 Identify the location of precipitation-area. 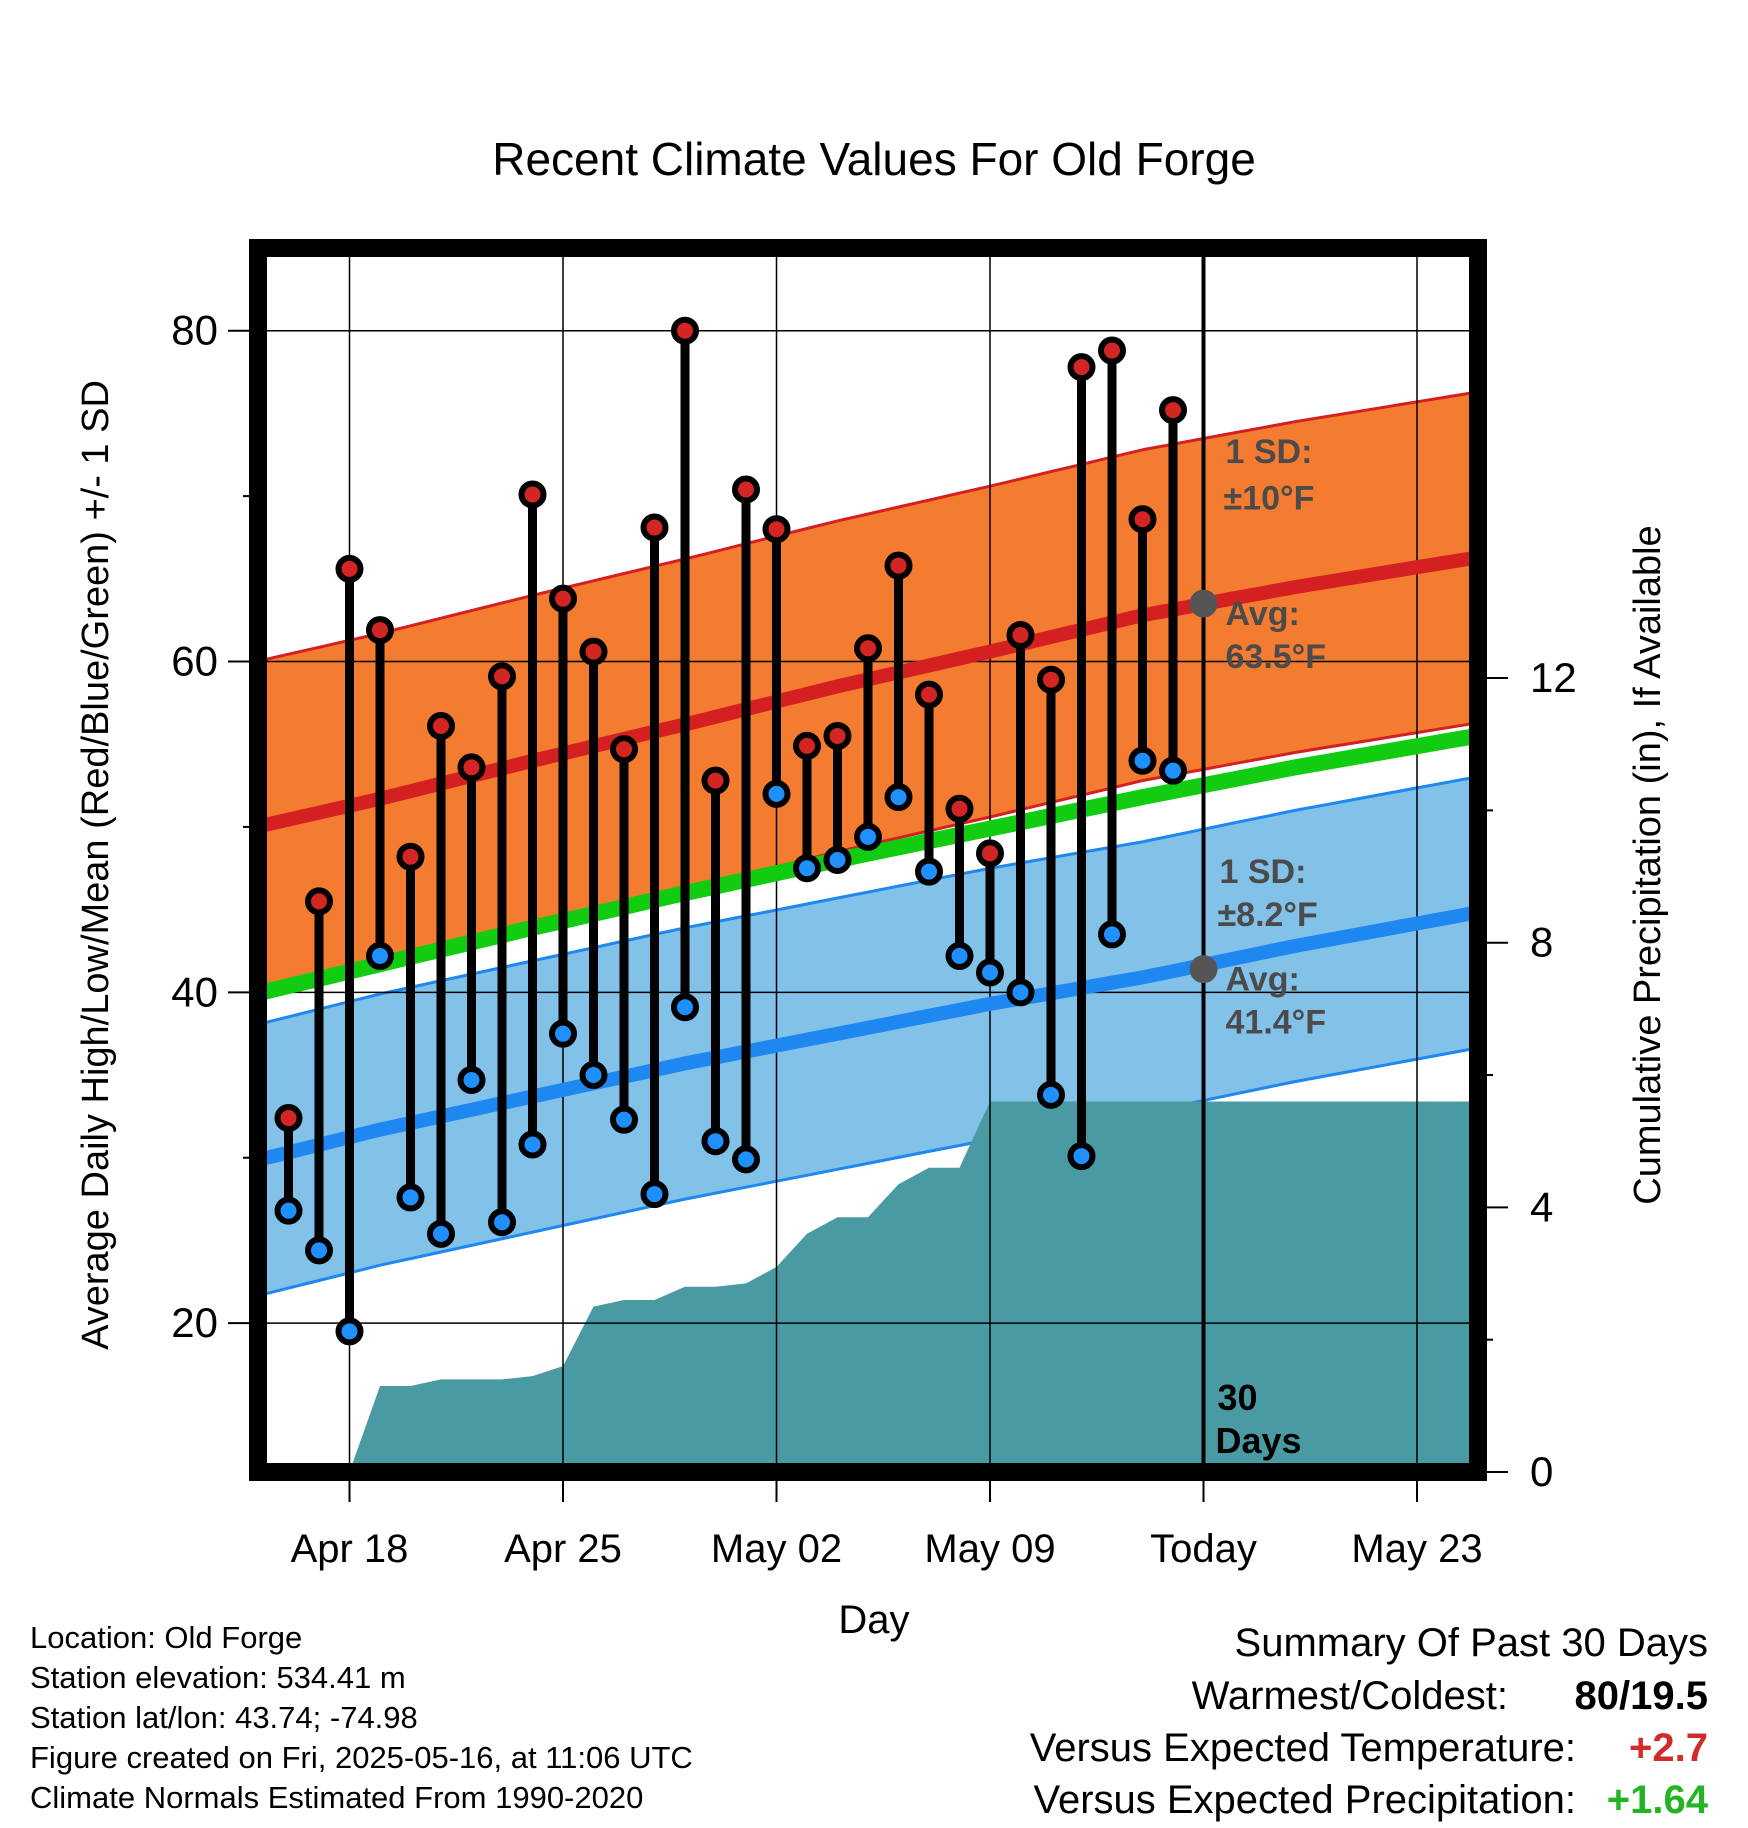
(913, 1286).